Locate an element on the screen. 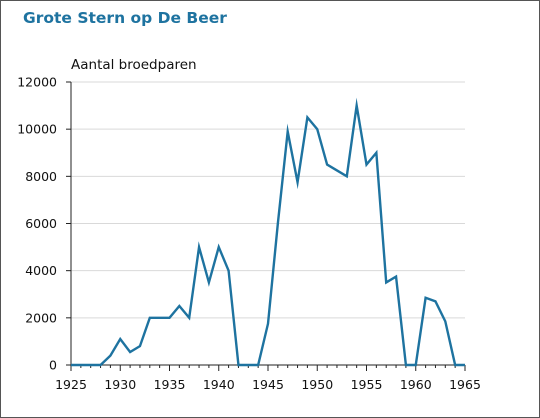 This screenshot has width=540, height=418. y-tick-labels: 0 2000 4000 6000 8000 10000 12000 is located at coordinates (37, 224).